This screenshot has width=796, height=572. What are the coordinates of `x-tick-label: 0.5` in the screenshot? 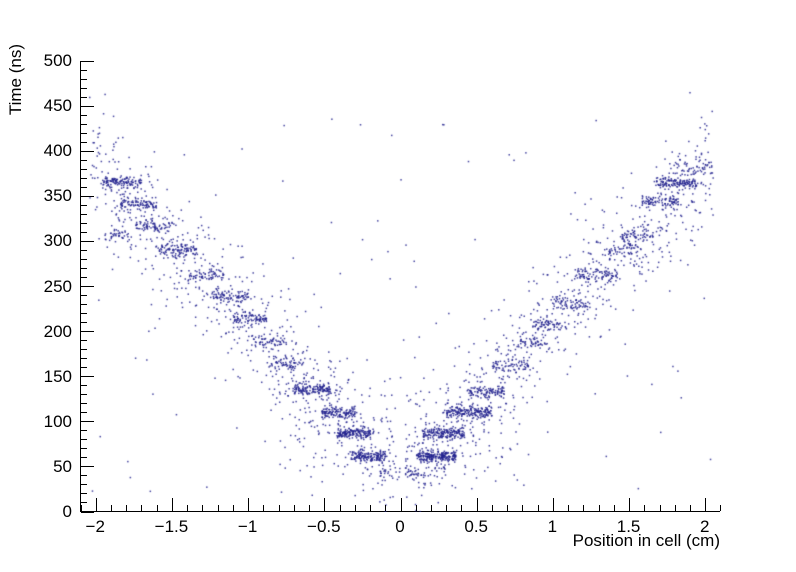 It's located at (476, 526).